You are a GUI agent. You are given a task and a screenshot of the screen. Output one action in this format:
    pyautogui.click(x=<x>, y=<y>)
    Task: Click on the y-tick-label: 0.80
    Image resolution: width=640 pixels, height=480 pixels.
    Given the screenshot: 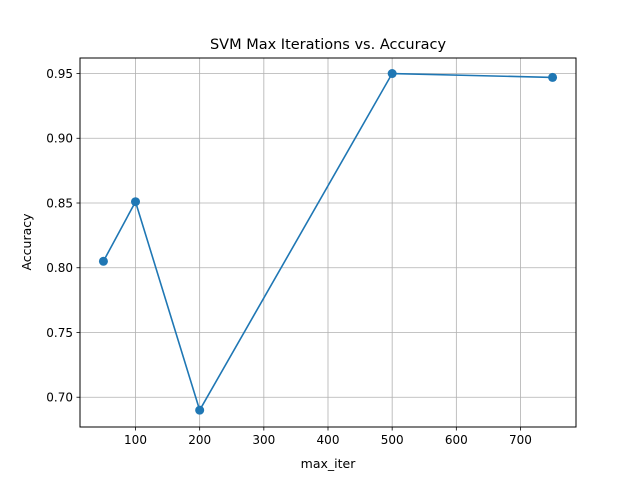 What is the action you would take?
    pyautogui.click(x=59, y=268)
    